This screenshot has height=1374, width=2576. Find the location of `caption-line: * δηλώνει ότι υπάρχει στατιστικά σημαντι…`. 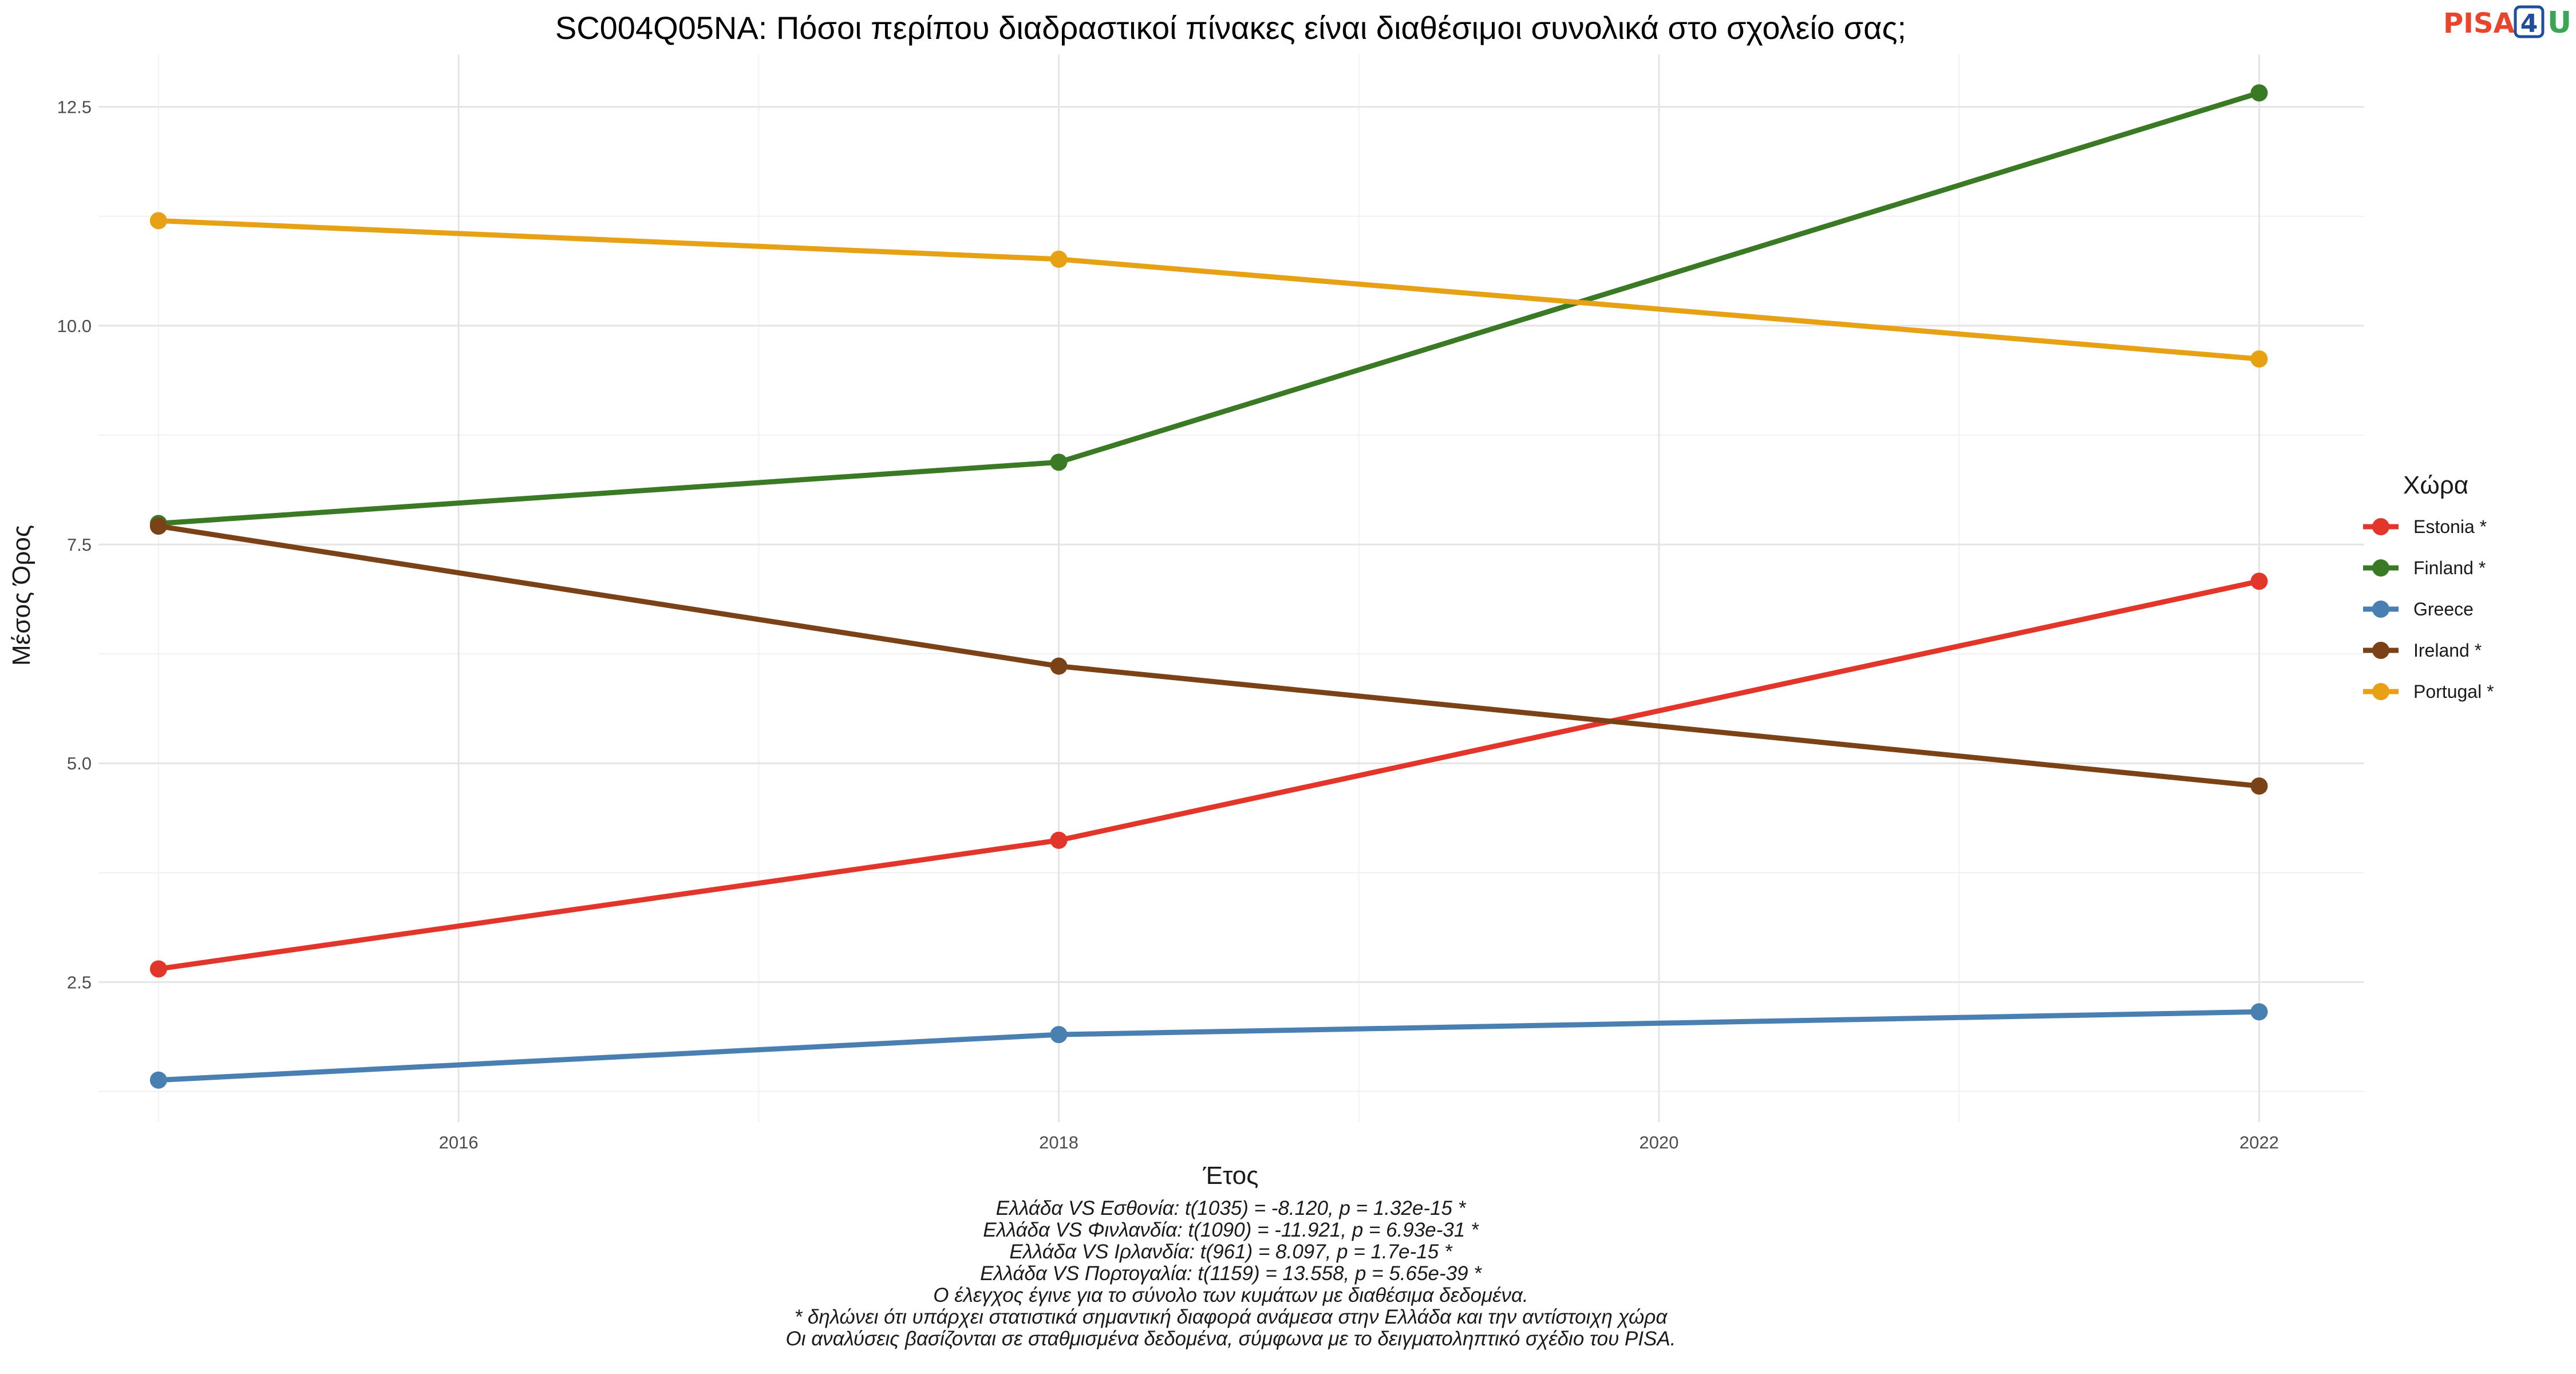

caption-line: * δηλώνει ότι υπάρχει στατιστικά σημαντι… is located at coordinates (1231, 1317).